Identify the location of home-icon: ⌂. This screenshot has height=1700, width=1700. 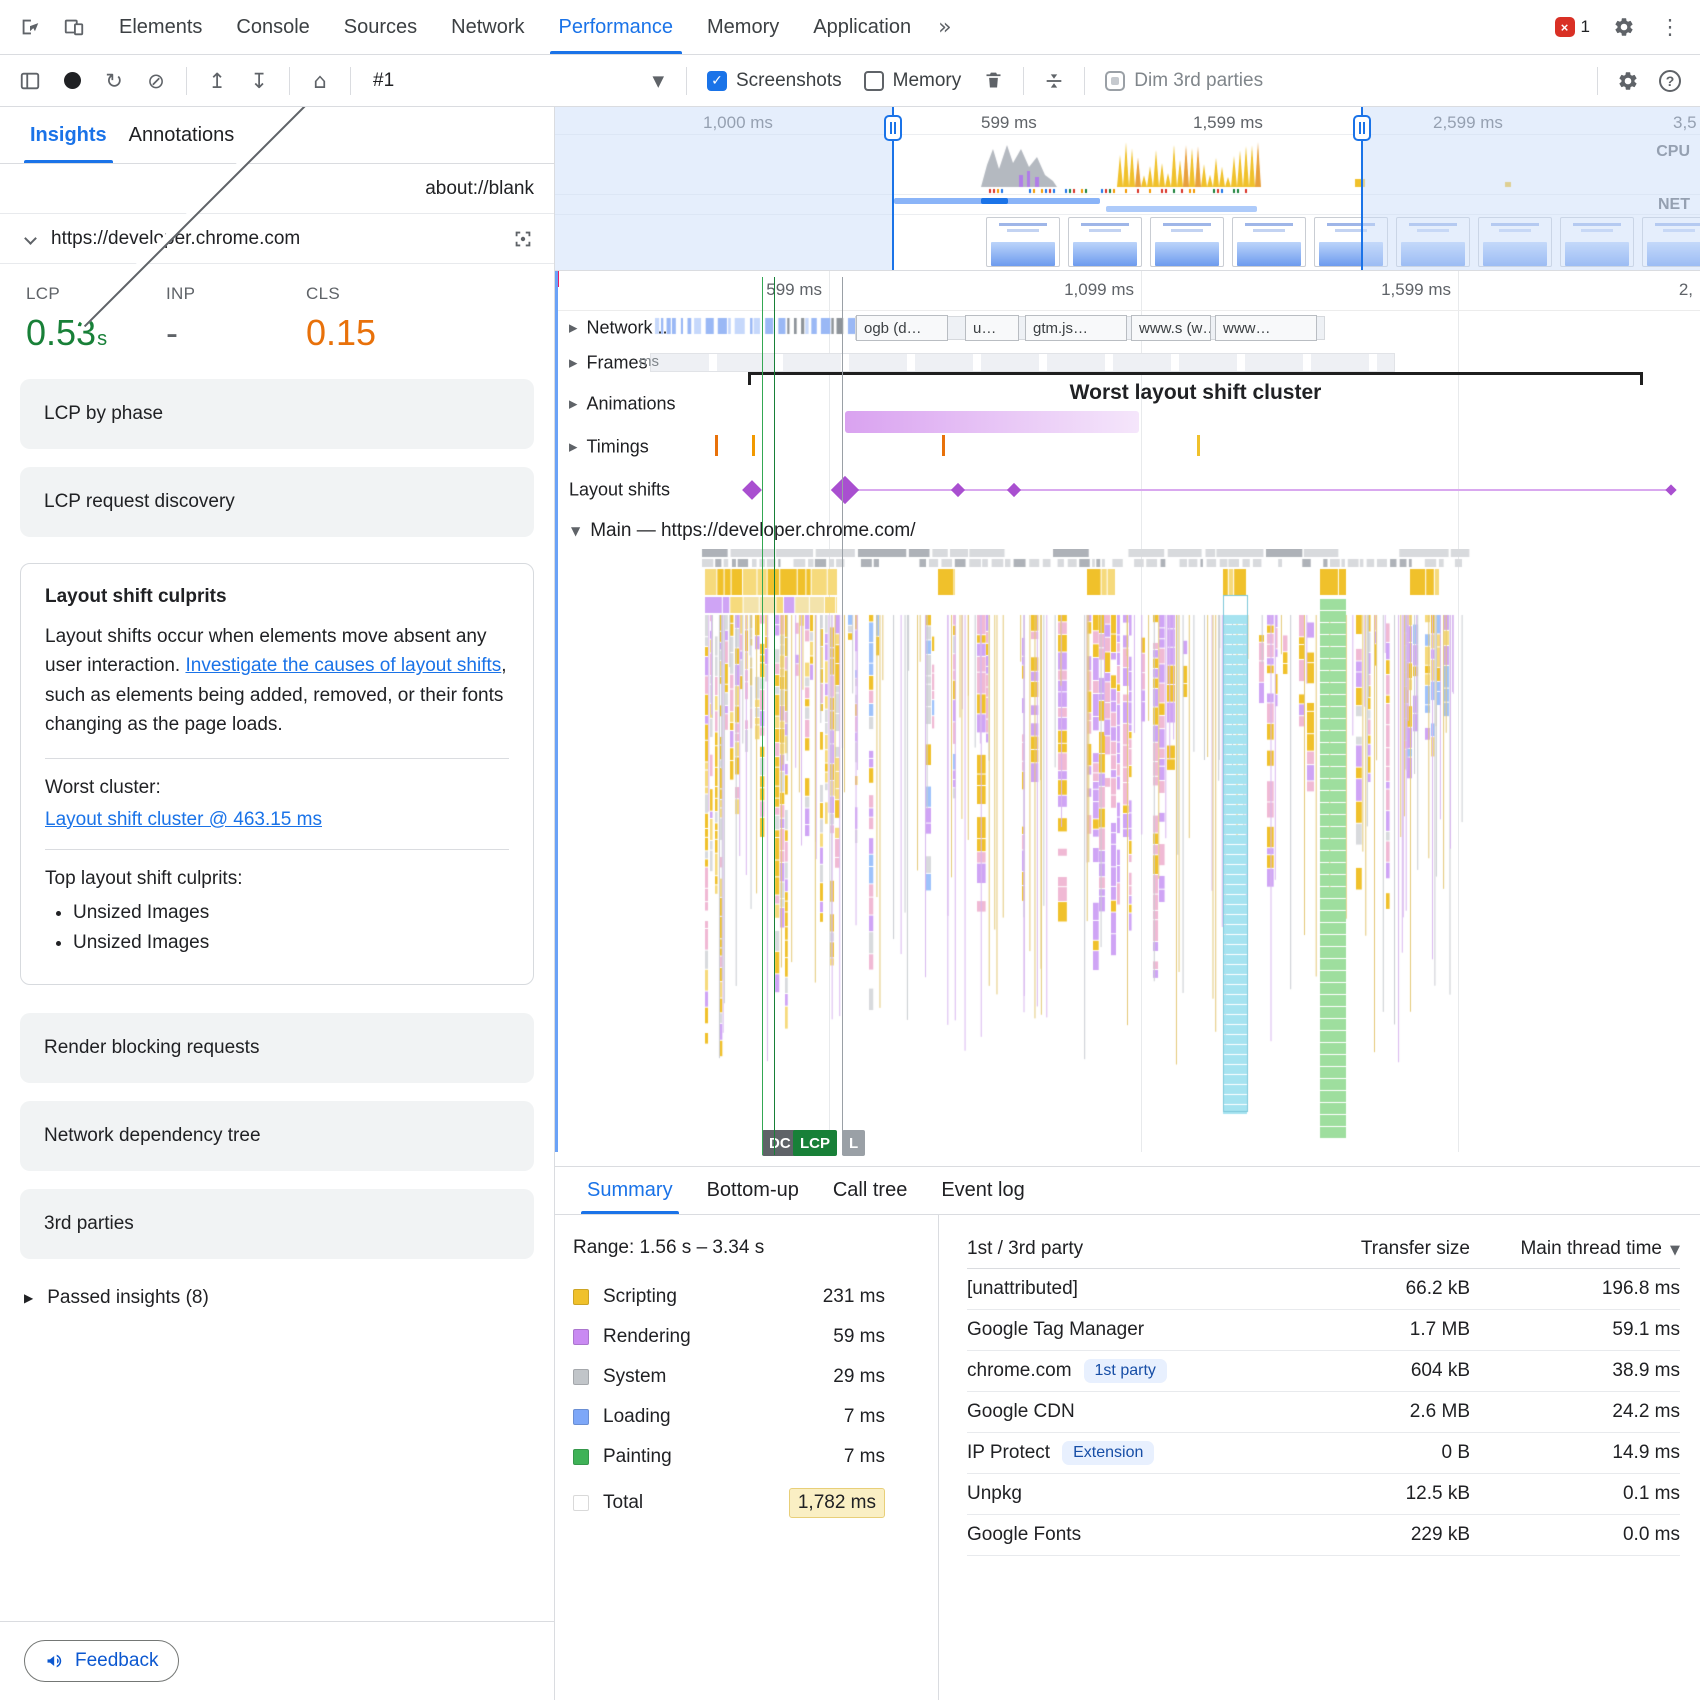
(320, 80).